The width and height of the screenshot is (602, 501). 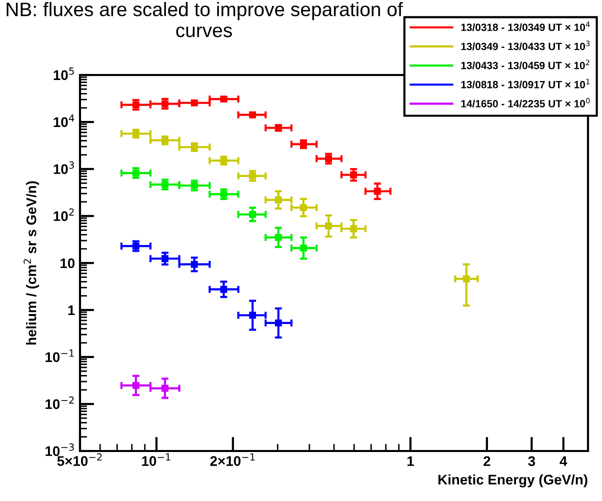 What do you see at coordinates (487, 461) in the screenshot?
I see `x-tick-label: 2` at bounding box center [487, 461].